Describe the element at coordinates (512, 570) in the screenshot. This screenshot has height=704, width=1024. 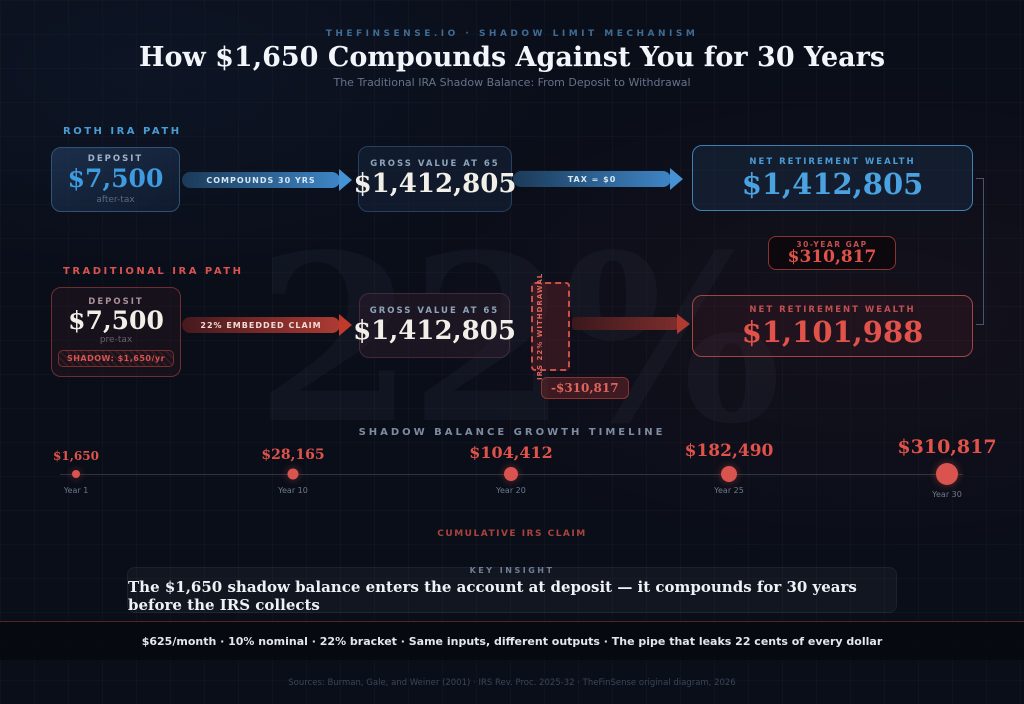
I see `key-insight-label: KEY INSIGHT` at that location.